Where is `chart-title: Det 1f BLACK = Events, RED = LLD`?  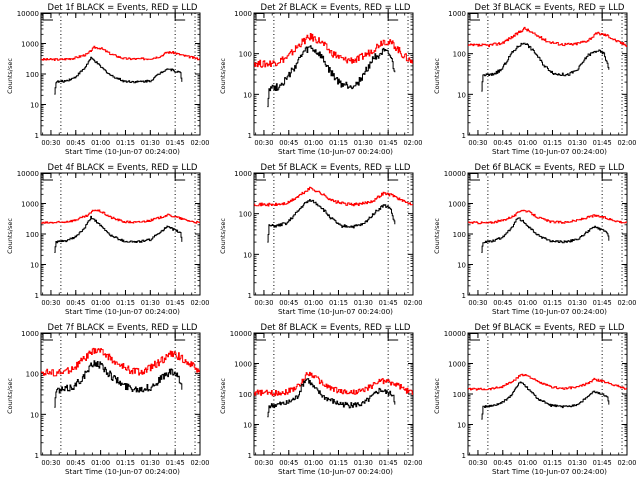
chart-title: Det 1f BLACK = Events, RED = LLD is located at coordinates (123, 8).